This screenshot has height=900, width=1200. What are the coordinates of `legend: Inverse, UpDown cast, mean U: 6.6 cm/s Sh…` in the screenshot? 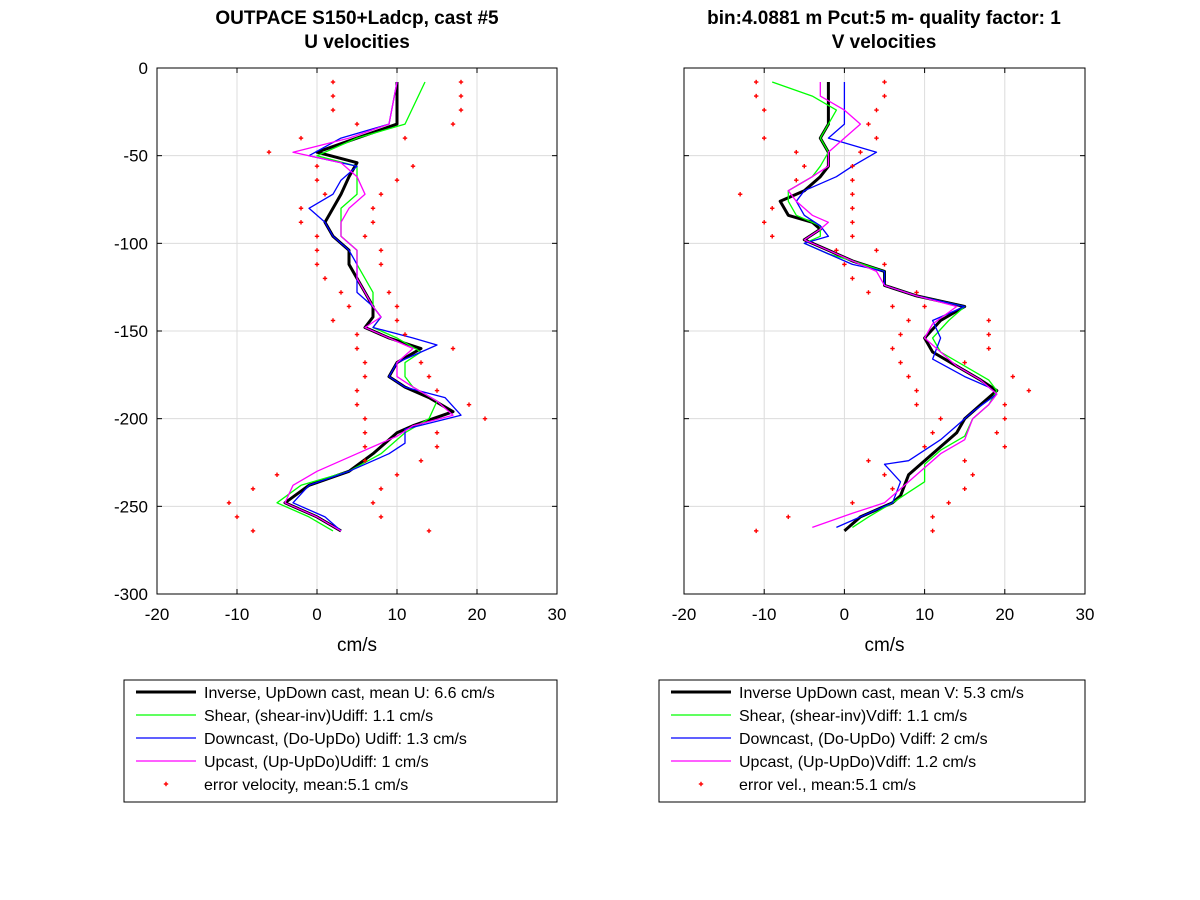 It's located at (340, 741).